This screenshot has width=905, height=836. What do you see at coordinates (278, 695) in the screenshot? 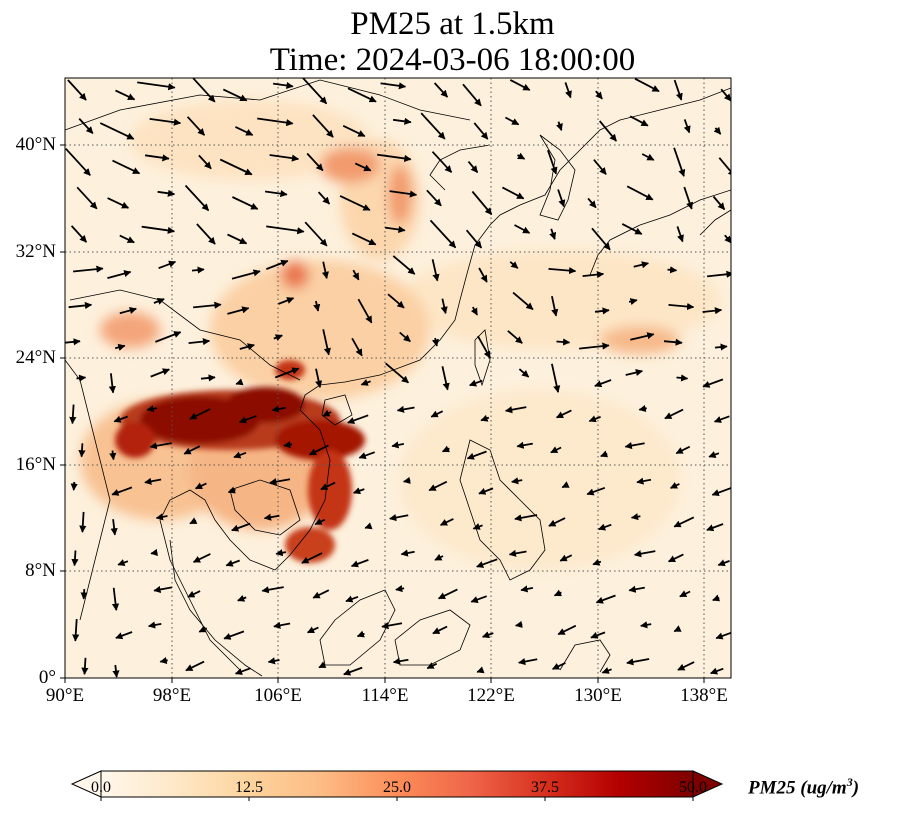
I see `lon-tick-label: 106°E` at bounding box center [278, 695].